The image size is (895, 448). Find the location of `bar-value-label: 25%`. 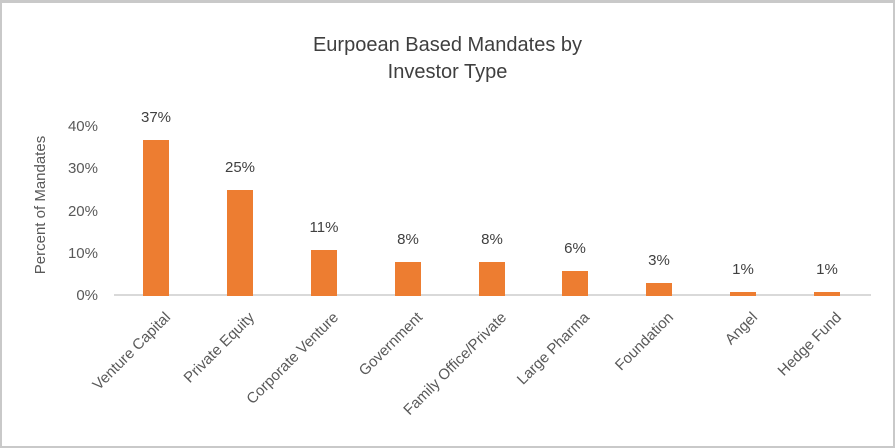

bar-value-label: 25% is located at coordinates (240, 167).